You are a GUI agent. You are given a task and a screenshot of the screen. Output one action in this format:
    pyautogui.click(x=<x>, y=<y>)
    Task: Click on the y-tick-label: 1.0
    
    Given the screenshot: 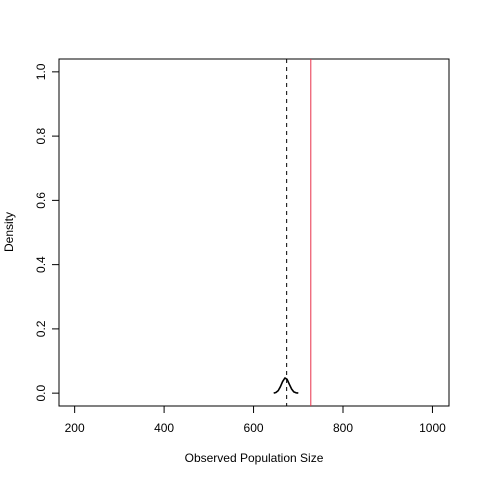 What is the action you would take?
    pyautogui.click(x=41, y=71)
    